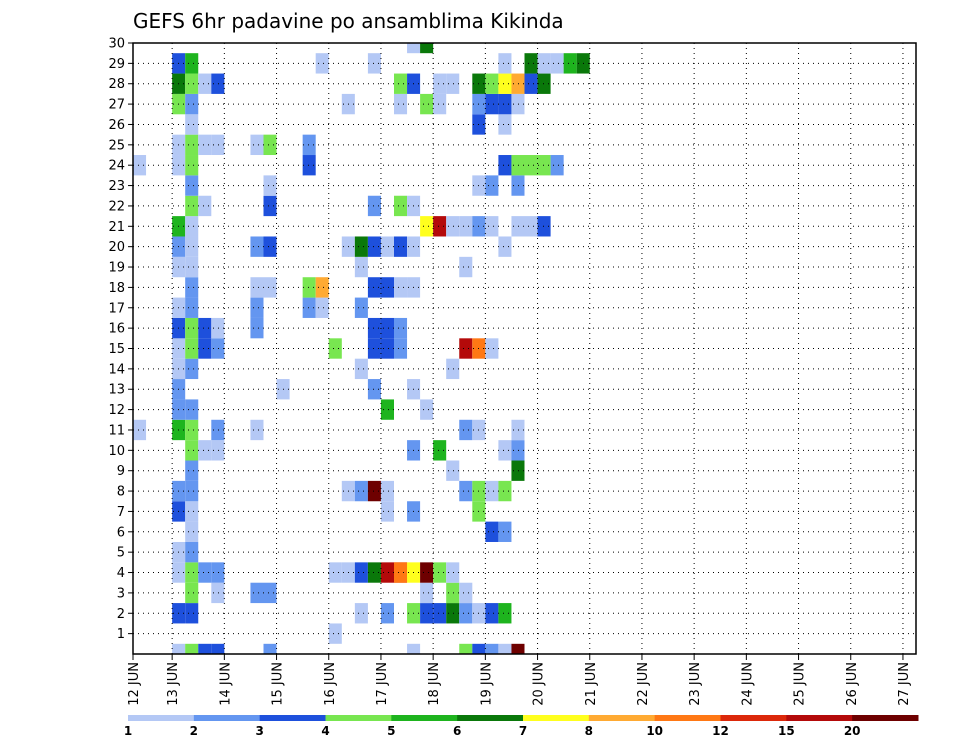  Describe the element at coordinates (348, 21) in the screenshot. I see `chart-title: GEFS 6hr padavine po ansamblima Kikinda` at that location.